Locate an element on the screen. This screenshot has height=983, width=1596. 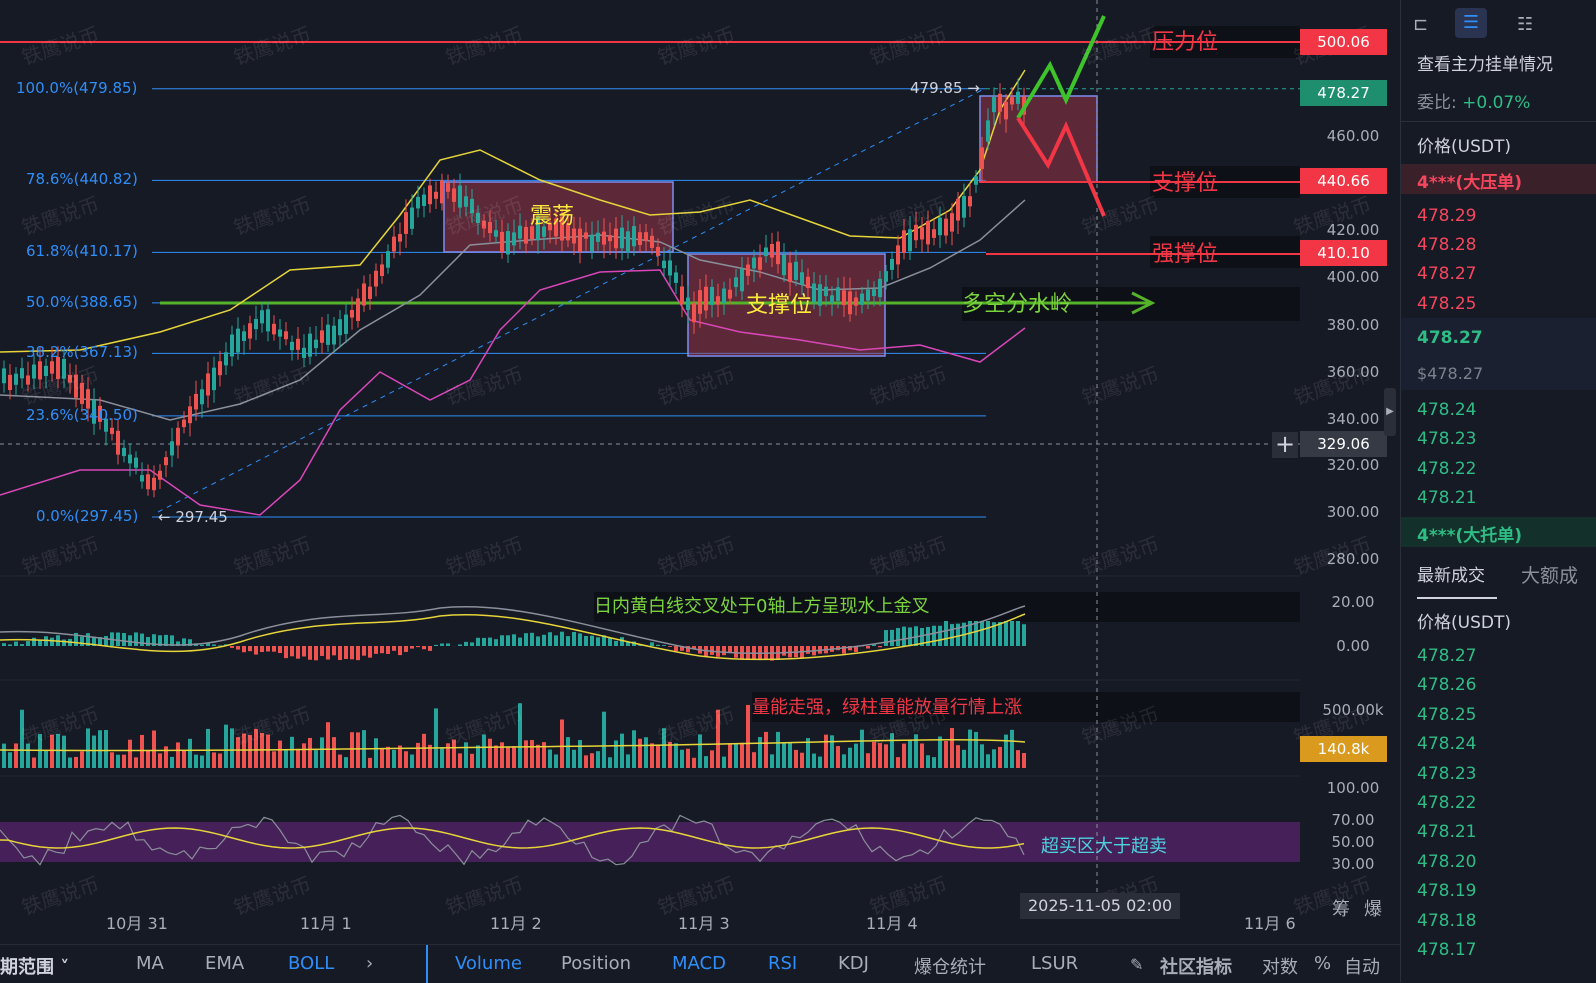
collapse-panel-handle: ▶ is located at coordinates (1390, 412).